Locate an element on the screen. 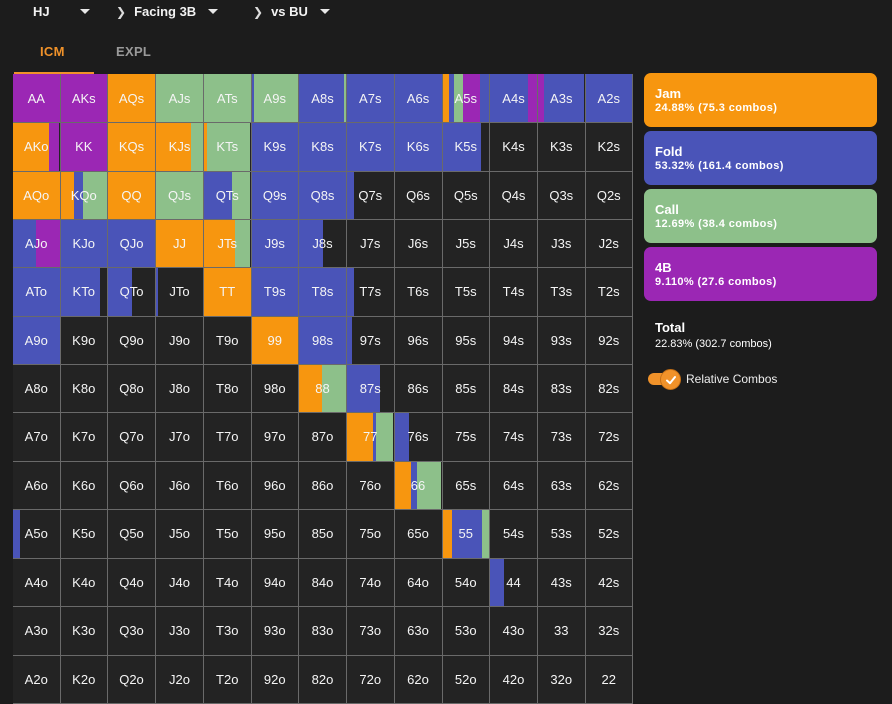 The width and height of the screenshot is (892, 704). hand-cell: A6s is located at coordinates (419, 98).